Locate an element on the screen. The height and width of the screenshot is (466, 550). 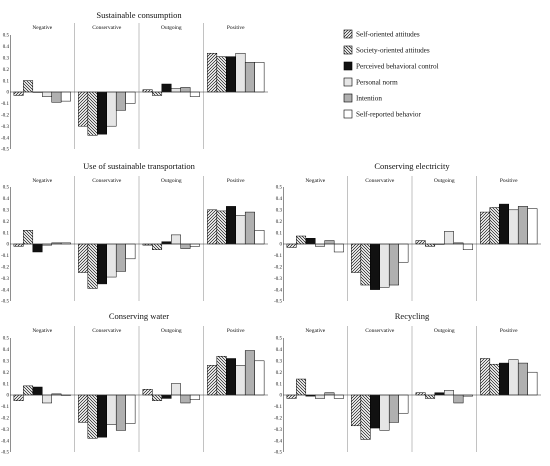
y-tick-label: -0.4 is located at coordinates (5, 290).